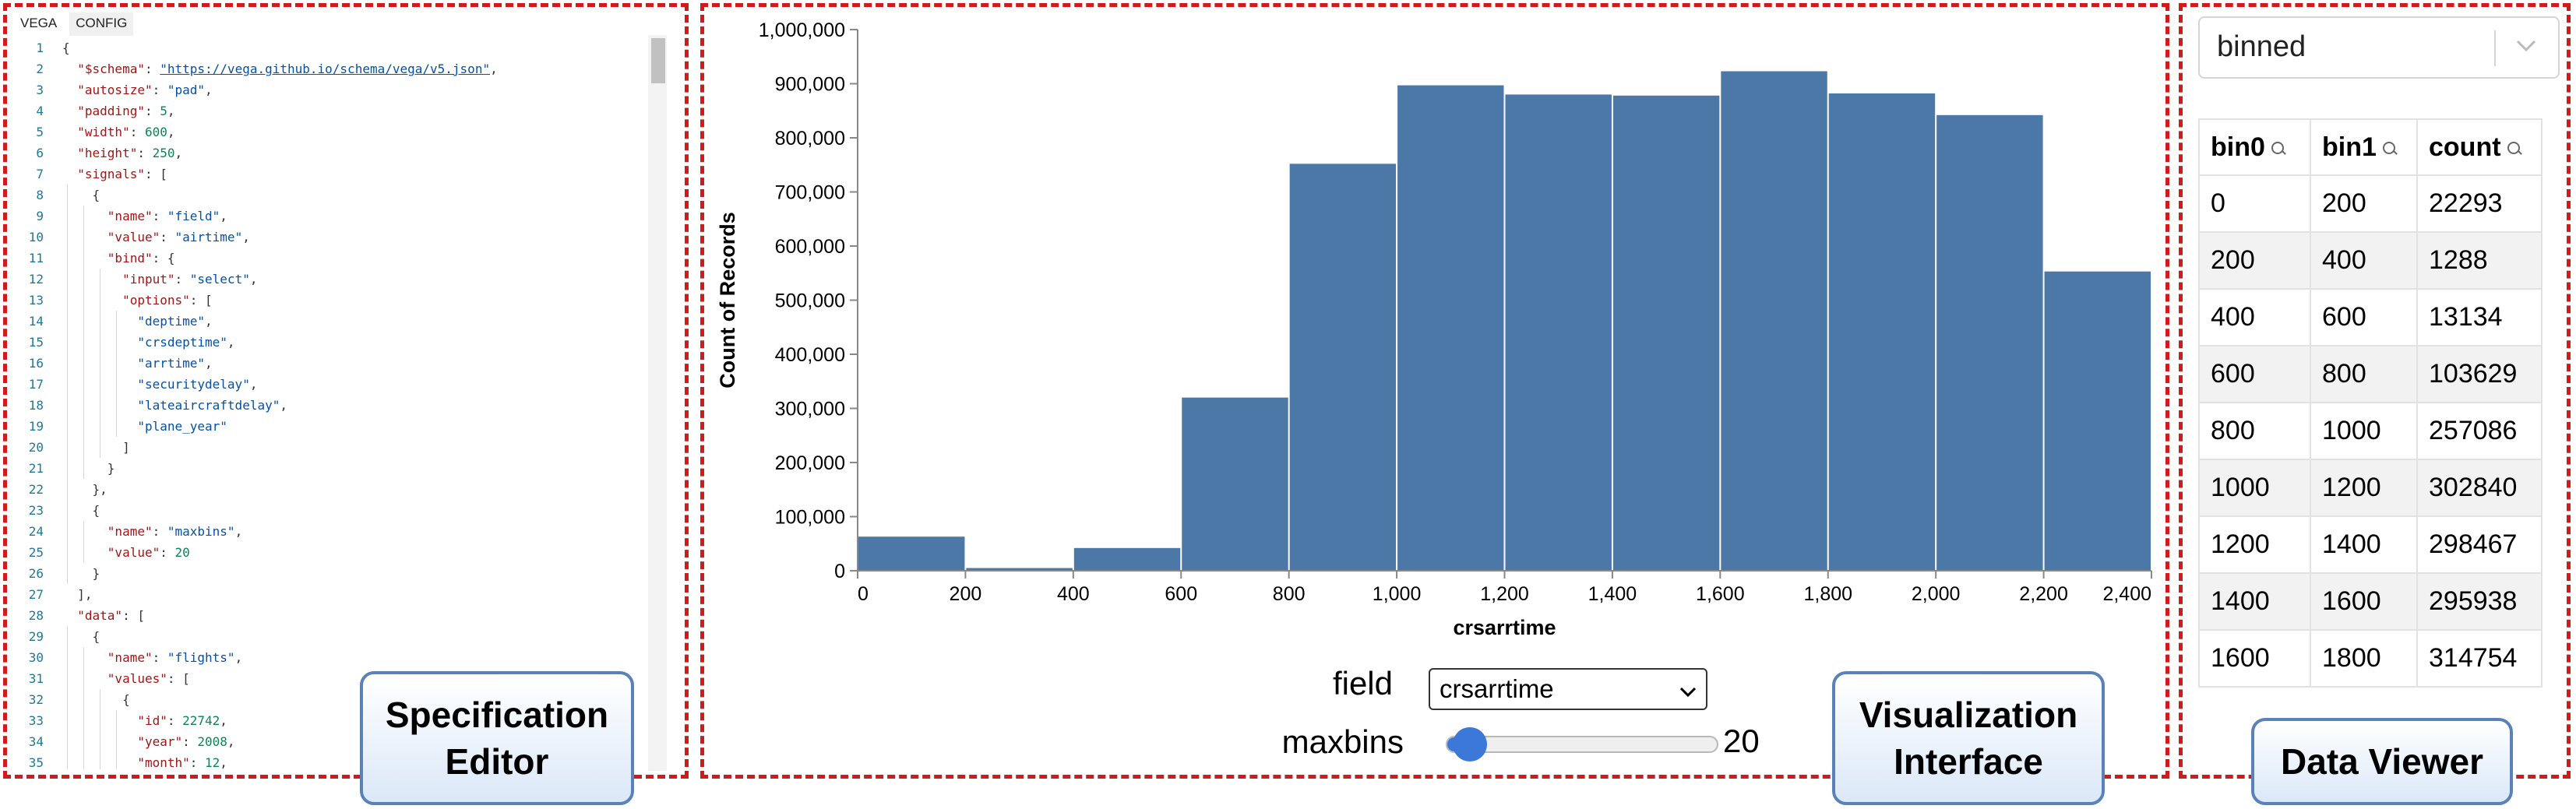 The image size is (2576, 809). I want to click on code-line: 11 "bind": {, so click(341, 258).